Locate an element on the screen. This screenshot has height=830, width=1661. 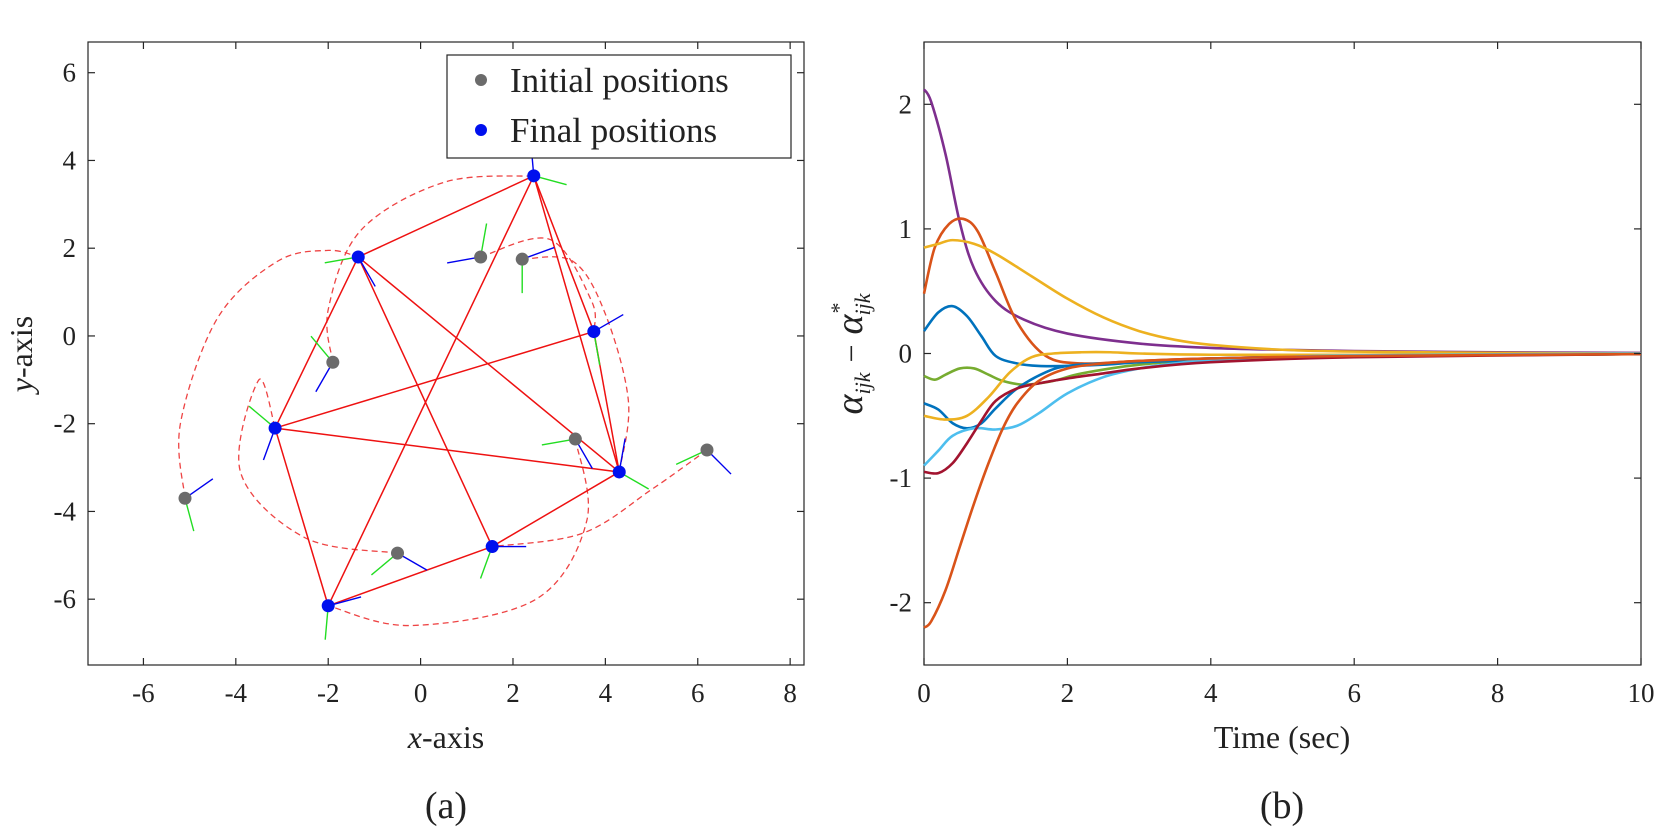
y-tick-label: 6 is located at coordinates (70, 73).